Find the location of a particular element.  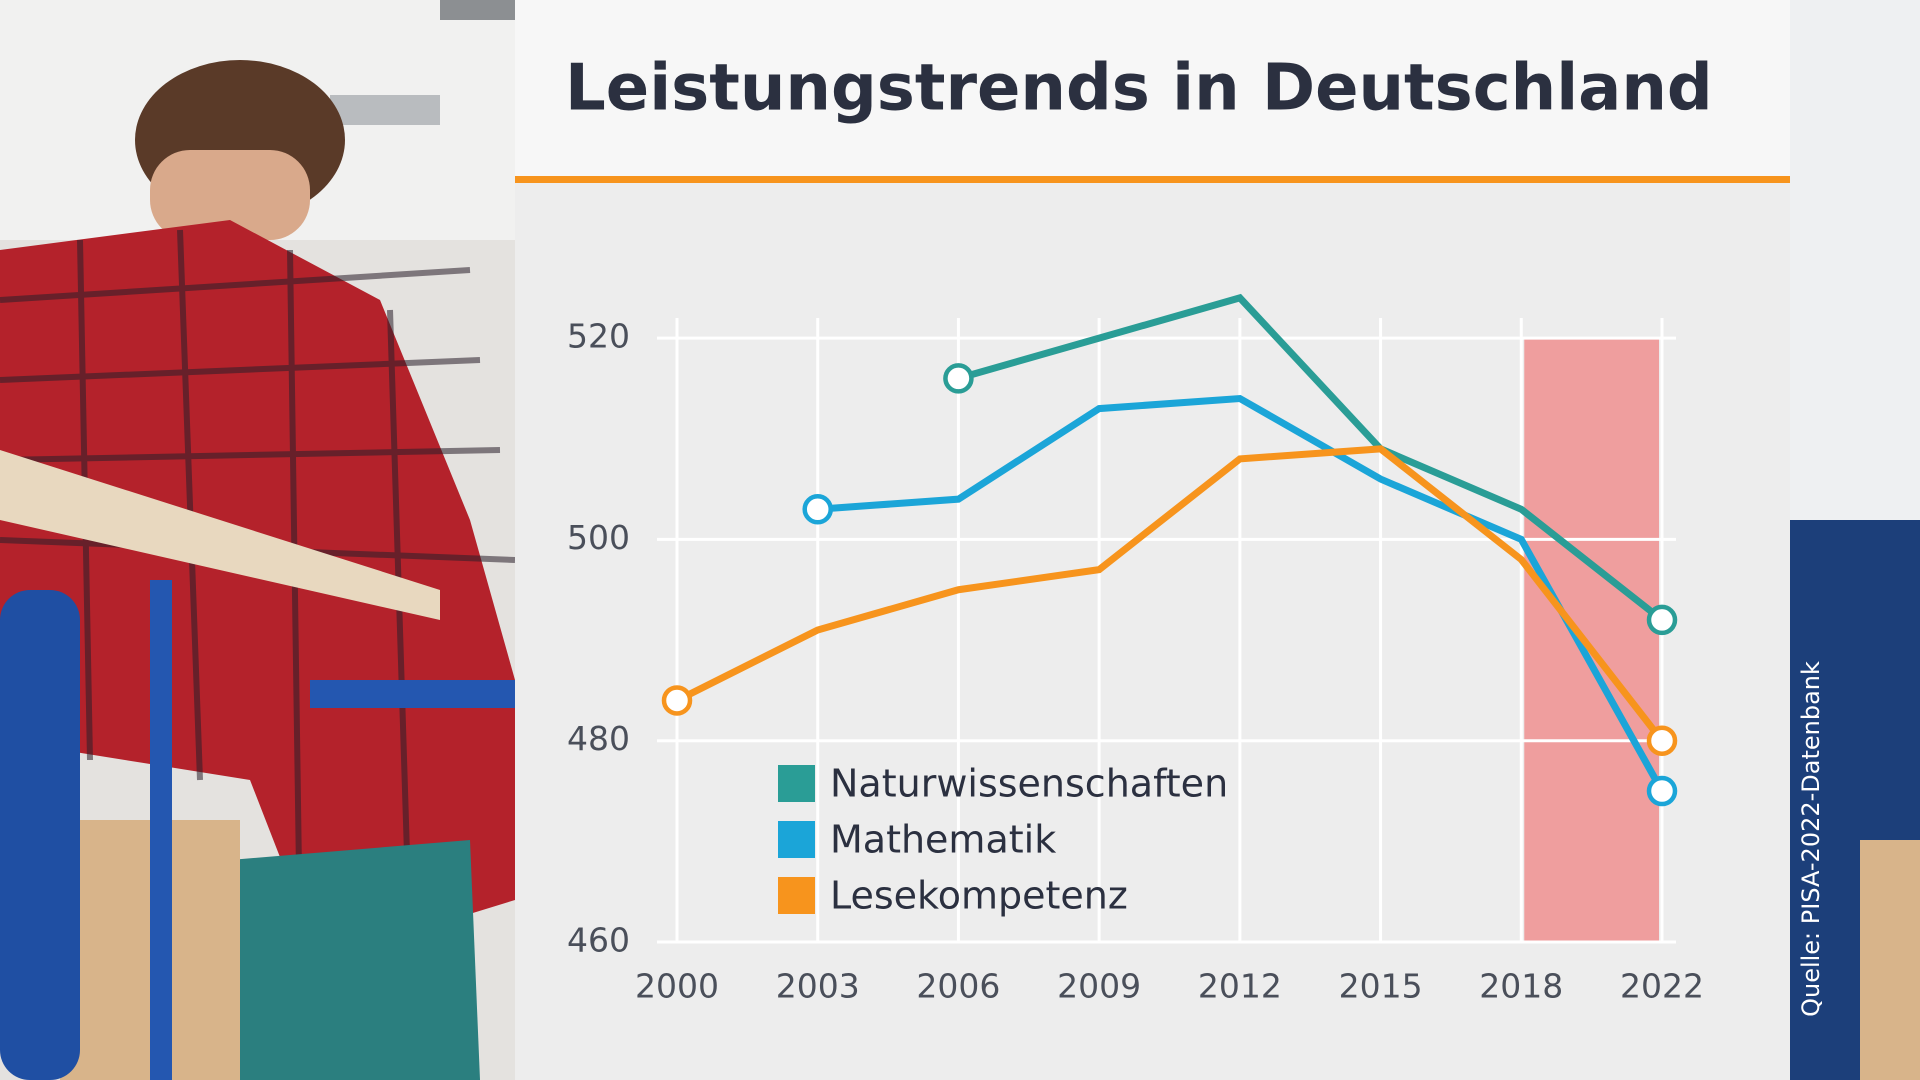

legend-label: Mathematik is located at coordinates (943, 840).